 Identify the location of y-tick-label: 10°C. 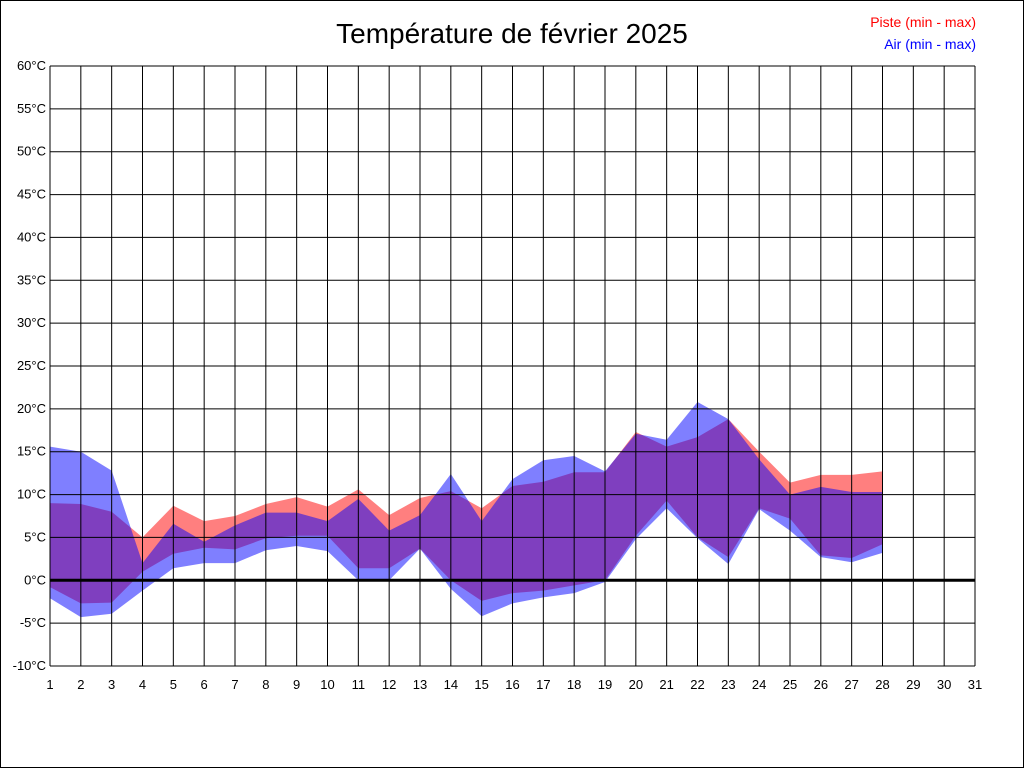
(31, 494).